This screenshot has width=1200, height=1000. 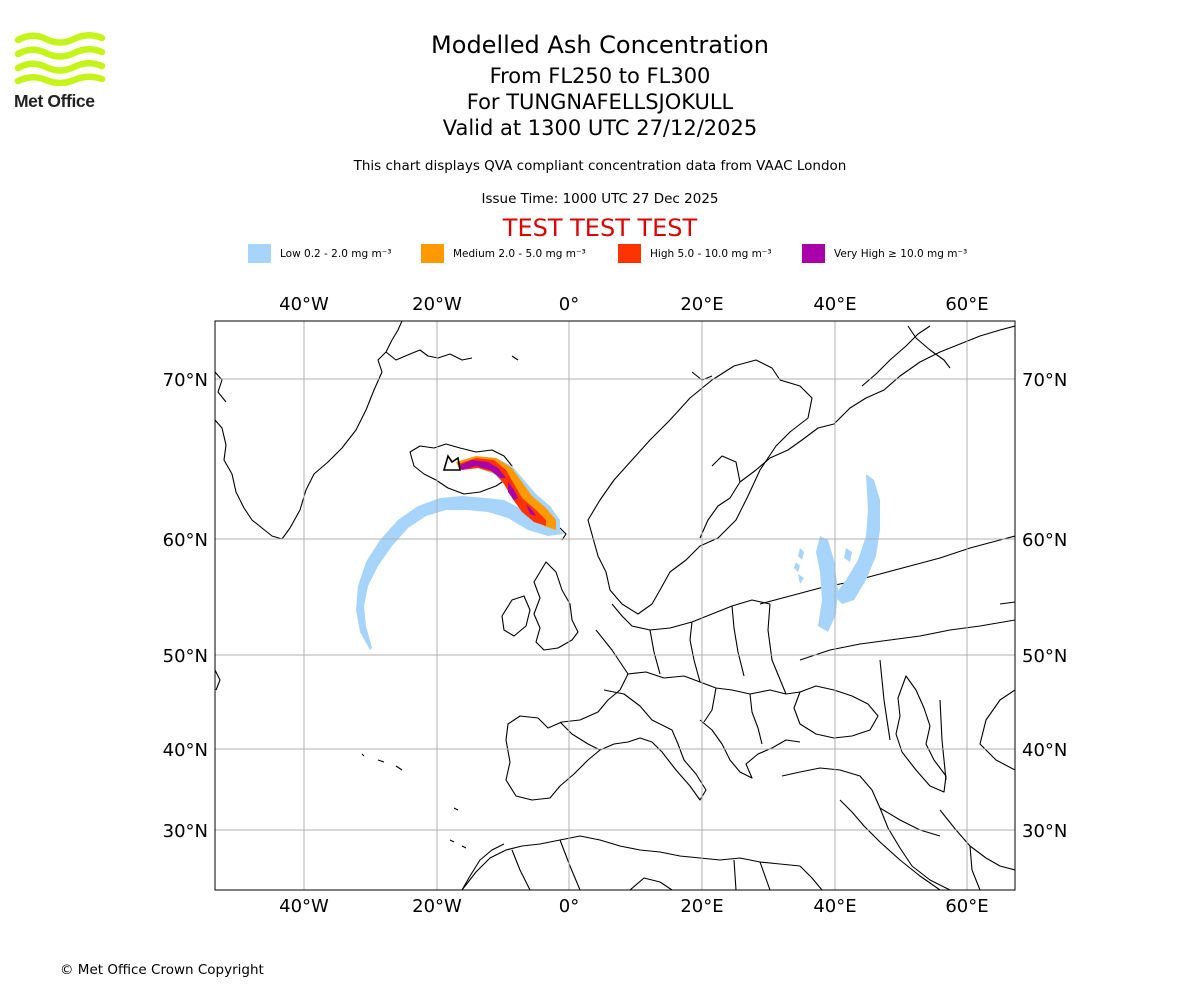 What do you see at coordinates (1044, 606) in the screenshot?
I see `lat-labels-right: 70°N 60°N 50°N 40°N 30°N` at bounding box center [1044, 606].